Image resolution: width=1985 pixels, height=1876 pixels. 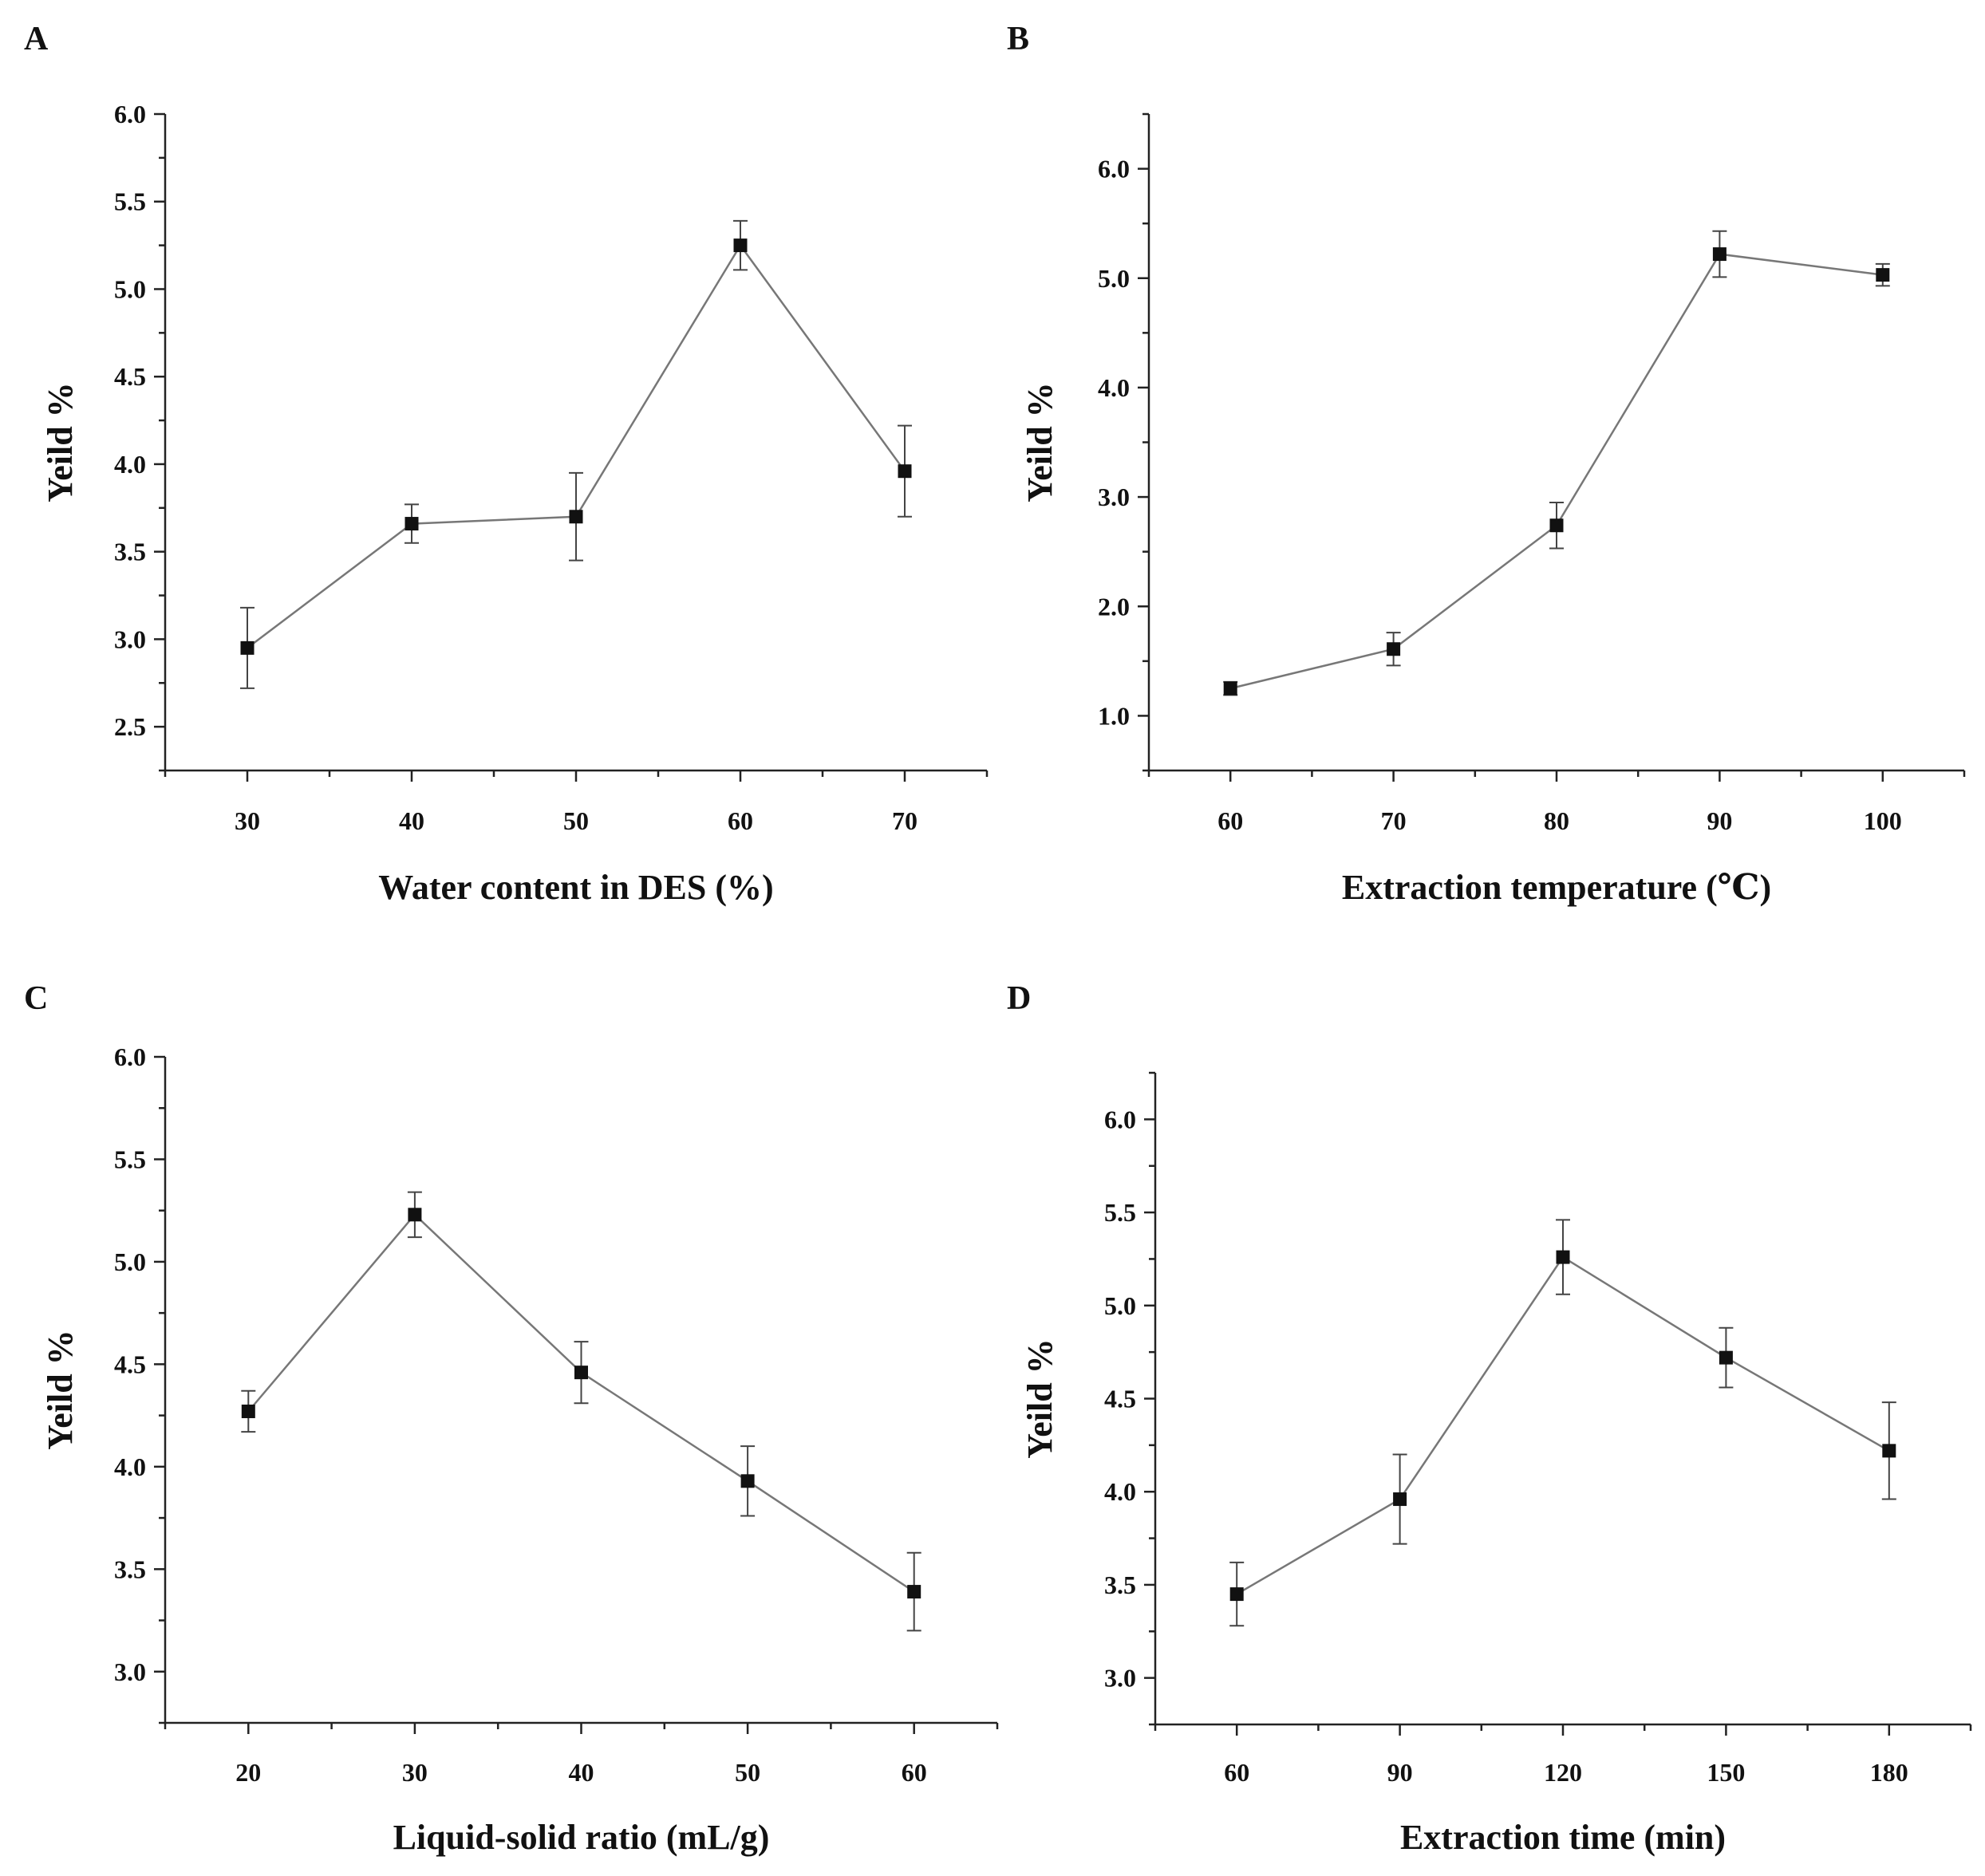 What do you see at coordinates (1114, 497) in the screenshot?
I see `y-tick-label-b: 3.0` at bounding box center [1114, 497].